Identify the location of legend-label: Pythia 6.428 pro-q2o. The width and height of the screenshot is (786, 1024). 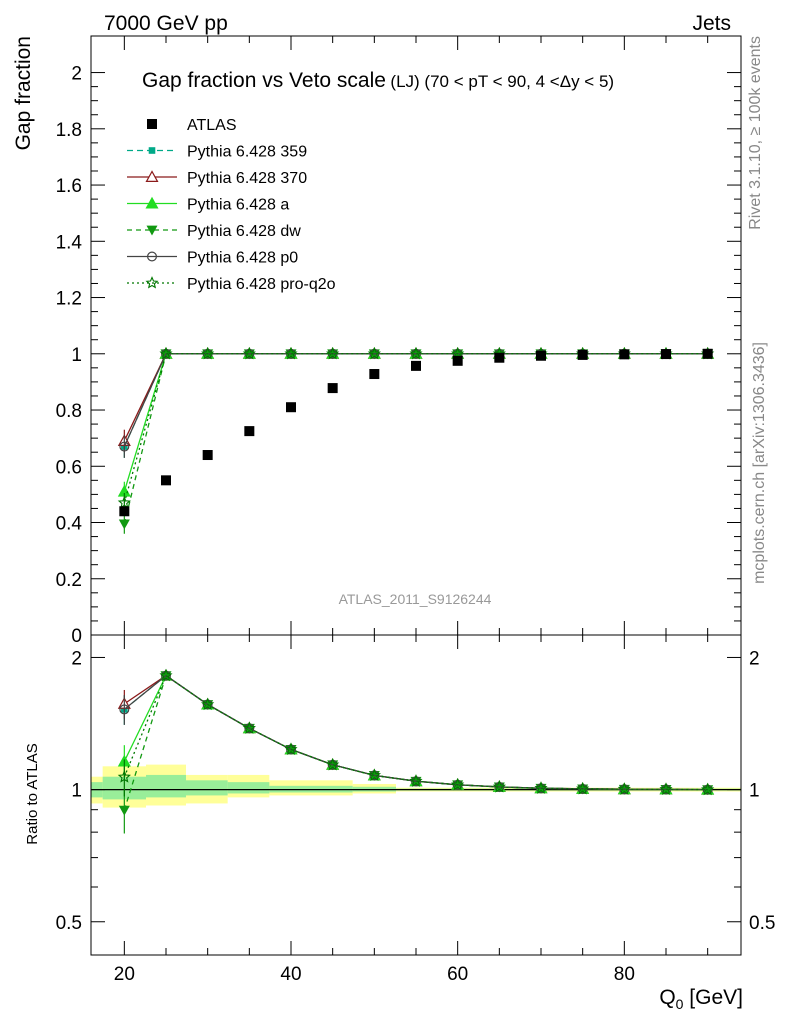
(261, 284).